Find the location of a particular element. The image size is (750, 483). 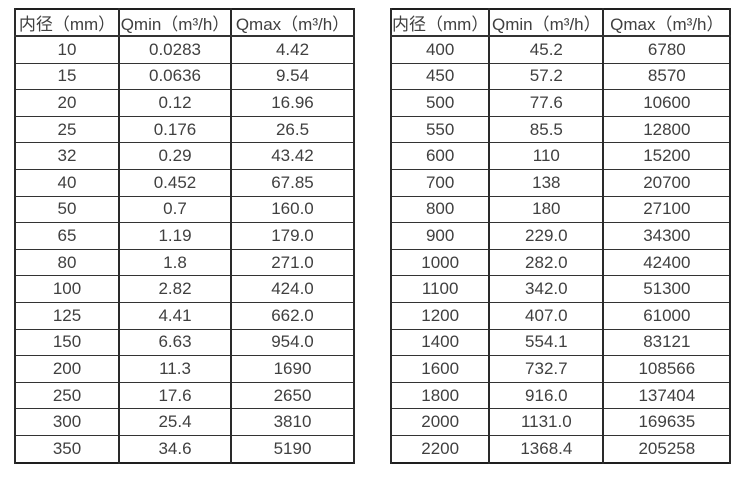

table-row: 200 11.3 1690 is located at coordinates (184, 369).